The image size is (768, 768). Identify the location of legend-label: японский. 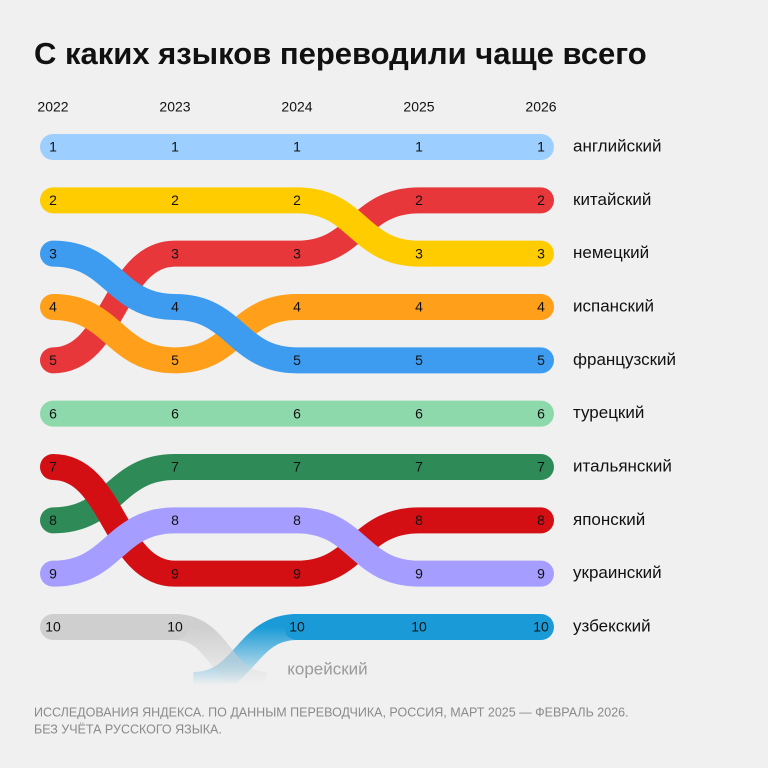
(609, 519).